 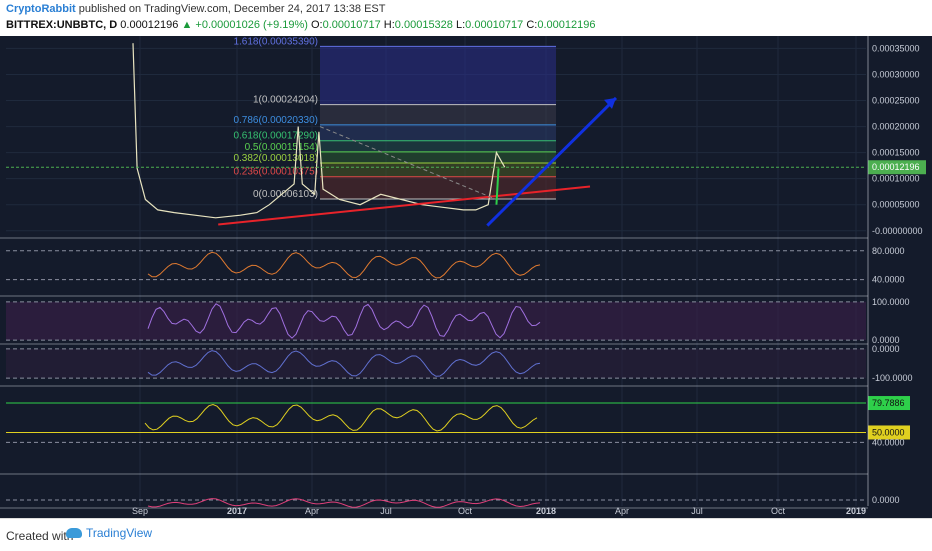 I want to click on indicator-tick-label: 50.0000, so click(x=888, y=432).